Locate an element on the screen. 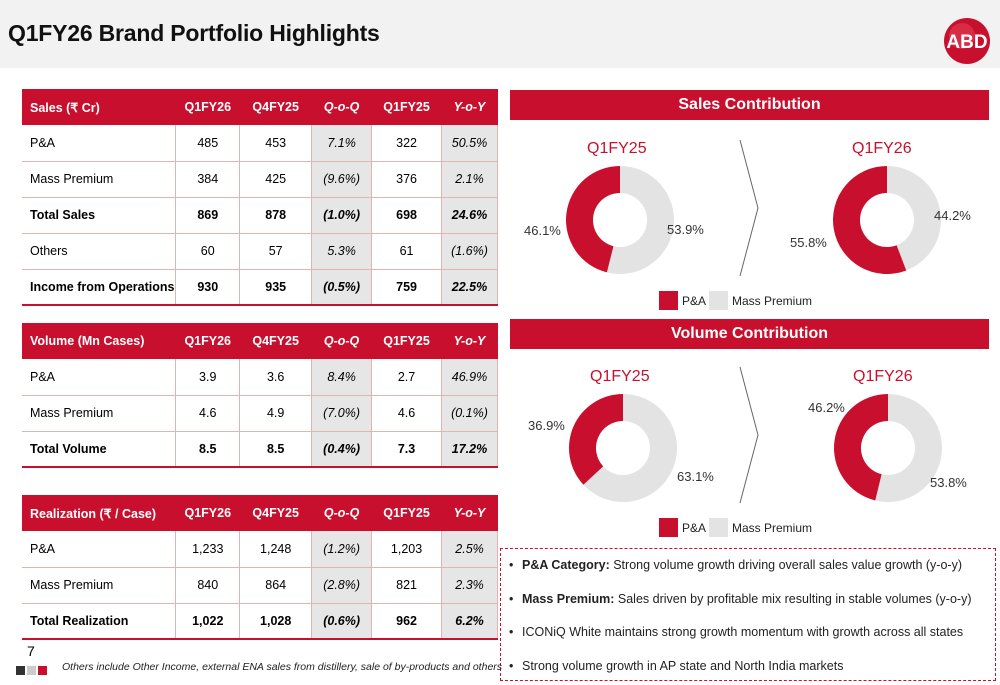  sales-right-mp-label: 44.2% is located at coordinates (952, 215).